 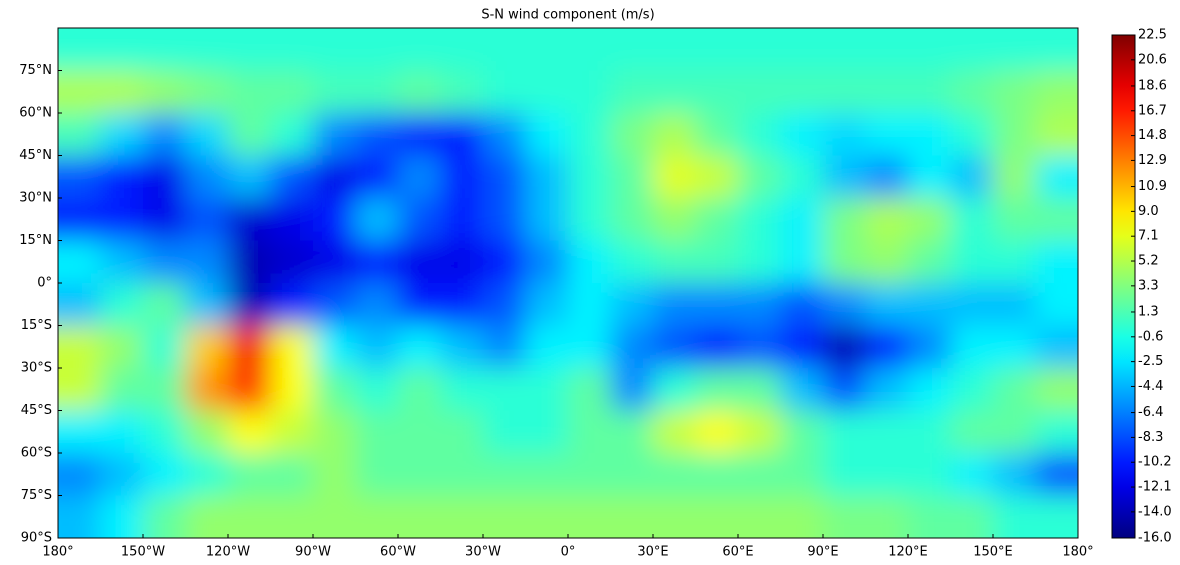 What do you see at coordinates (36, 410) in the screenshot?
I see `y-tick-label: 45°S` at bounding box center [36, 410].